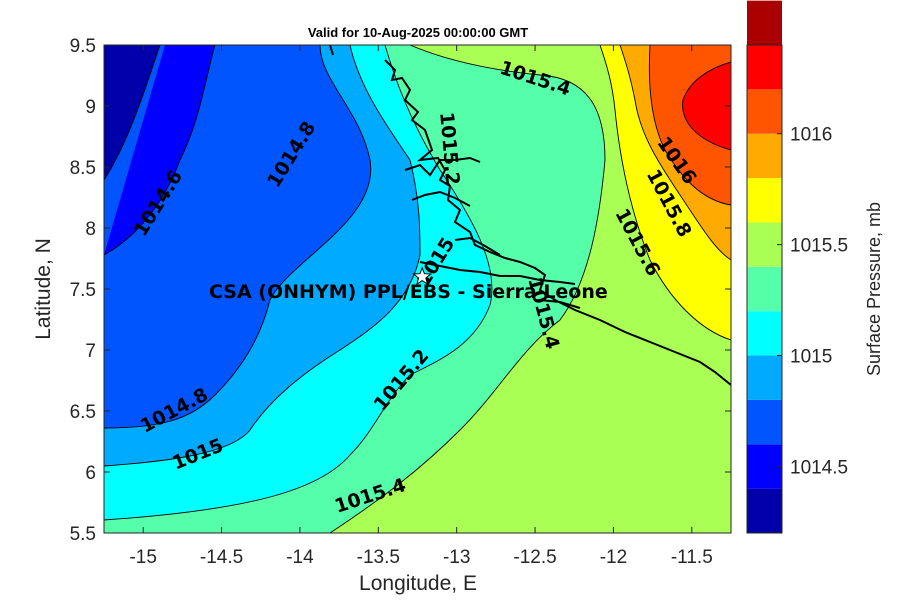  I want to click on y-axis-label: Latitude, N, so click(43, 289).